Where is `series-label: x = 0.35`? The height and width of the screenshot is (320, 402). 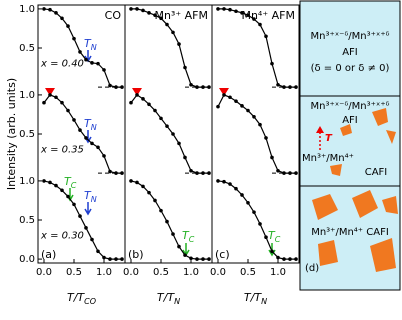 series-label: x = 0.35 is located at coordinates (62, 150).